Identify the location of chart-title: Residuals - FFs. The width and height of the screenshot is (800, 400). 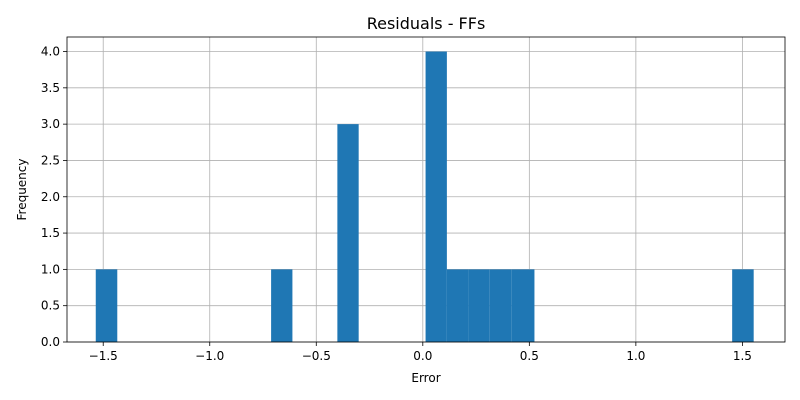
(426, 23).